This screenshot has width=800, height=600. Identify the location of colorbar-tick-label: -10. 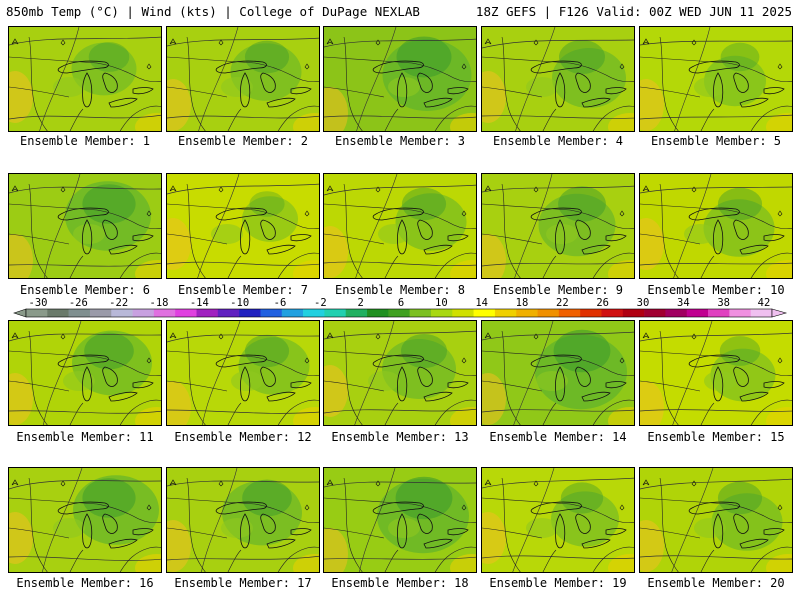
(239, 303).